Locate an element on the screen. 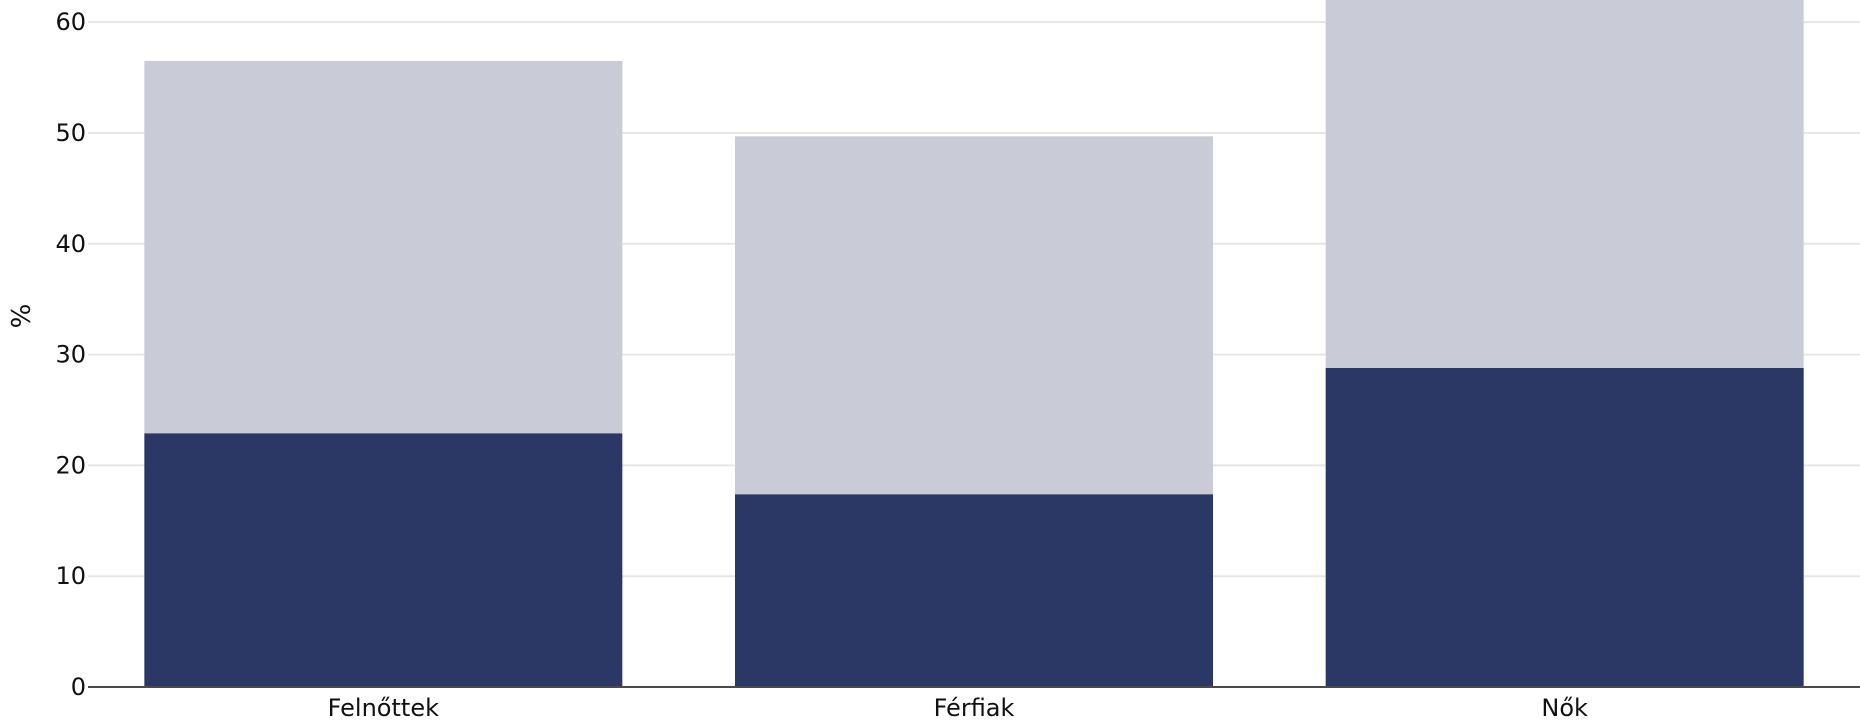 This screenshot has width=1860, height=724. y-tick-label: 50 is located at coordinates (70, 133).